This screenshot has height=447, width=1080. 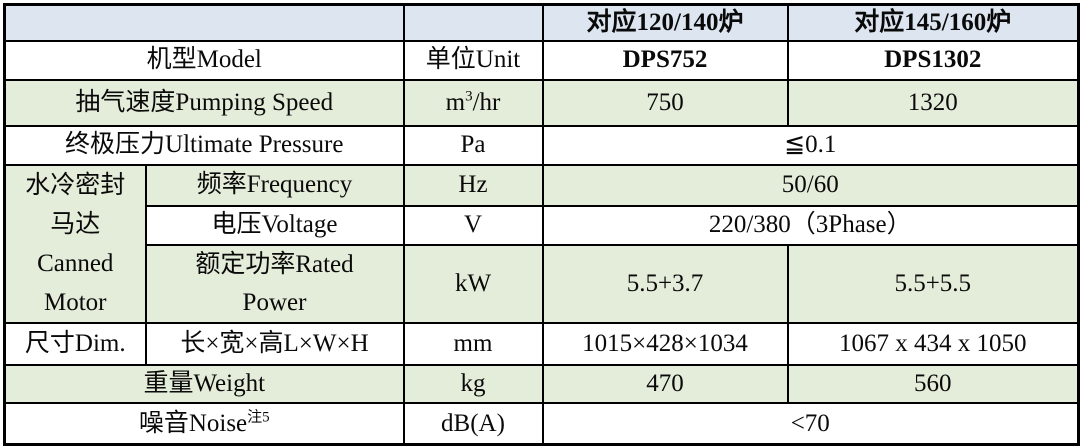 What do you see at coordinates (665, 283) in the screenshot?
I see `rated-power-value-1: 5.5+3.7` at bounding box center [665, 283].